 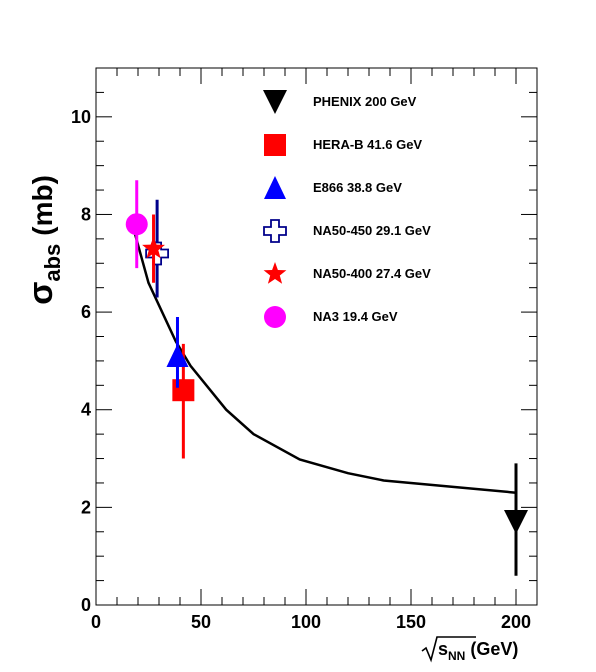 What do you see at coordinates (411, 622) in the screenshot?
I see `x-tick-label: 150` at bounding box center [411, 622].